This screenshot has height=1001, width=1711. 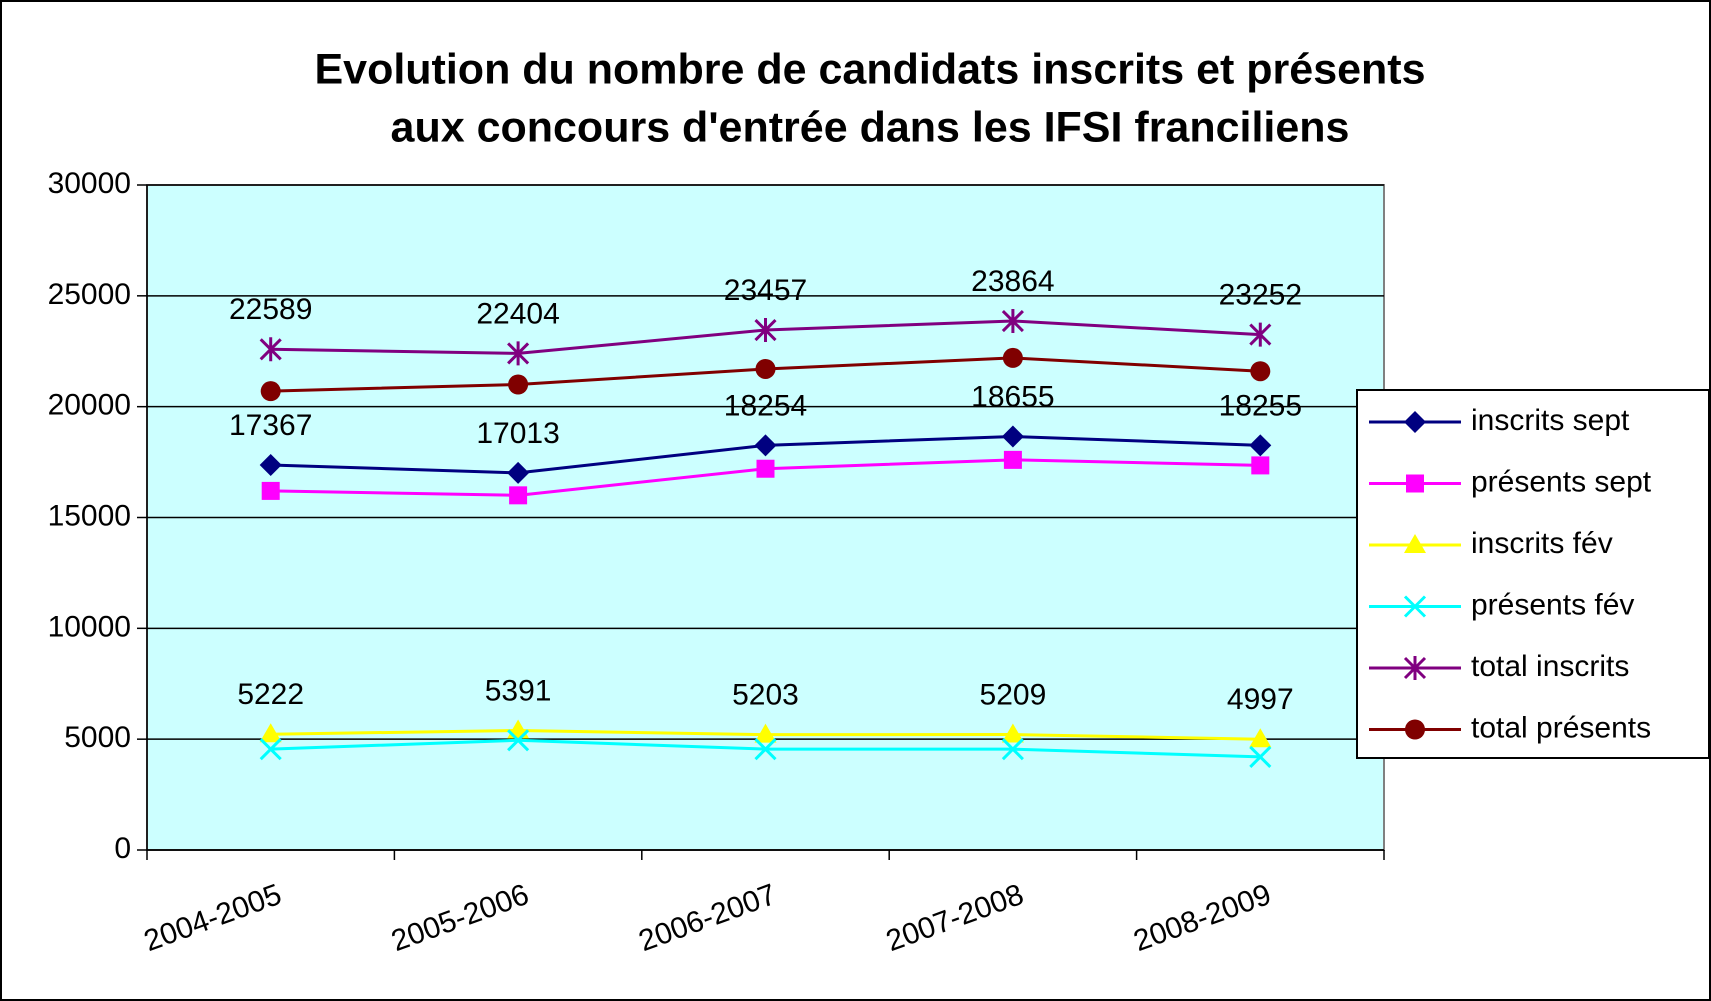 I want to click on data-label: 18255, so click(x=1260, y=405).